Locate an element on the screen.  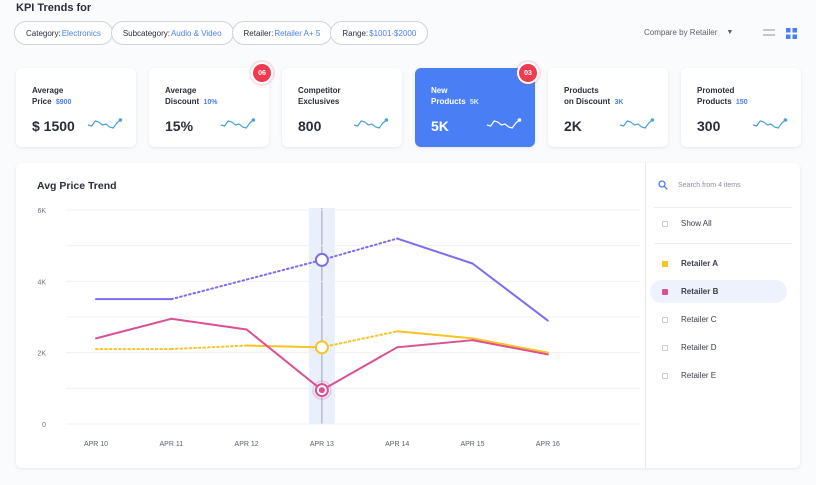
kpi-card-new-products: New Products 5K 5K 03 is located at coordinates (477, 104).